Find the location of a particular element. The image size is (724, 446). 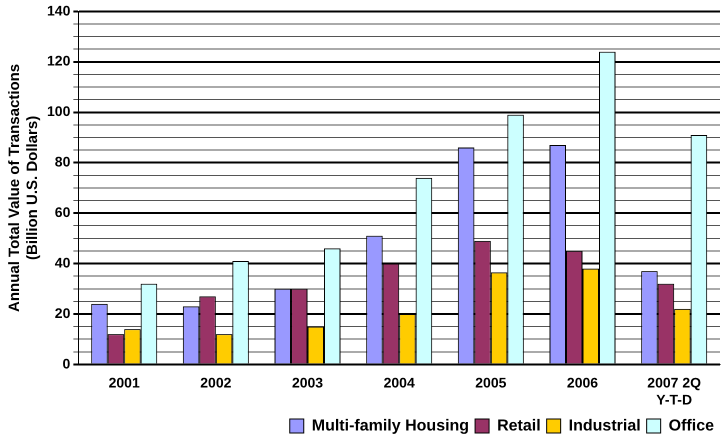

x-tick-label: 2001 is located at coordinates (124, 382).